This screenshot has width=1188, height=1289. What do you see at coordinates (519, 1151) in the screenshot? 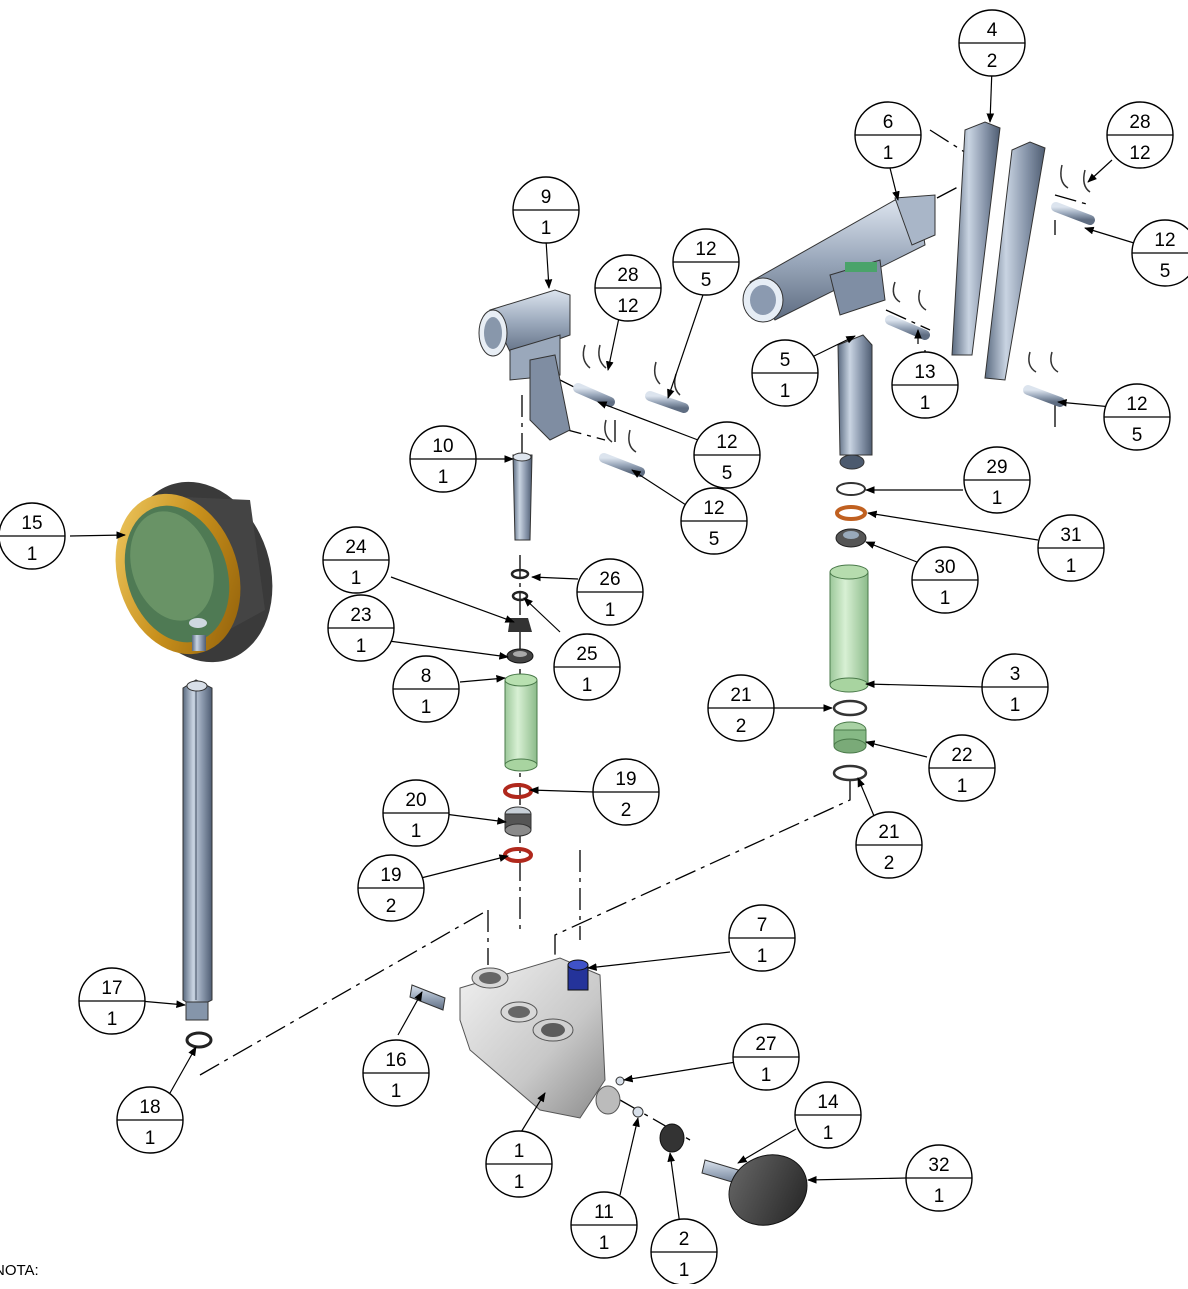
I see `balloon-item-number: 1` at bounding box center [519, 1151].